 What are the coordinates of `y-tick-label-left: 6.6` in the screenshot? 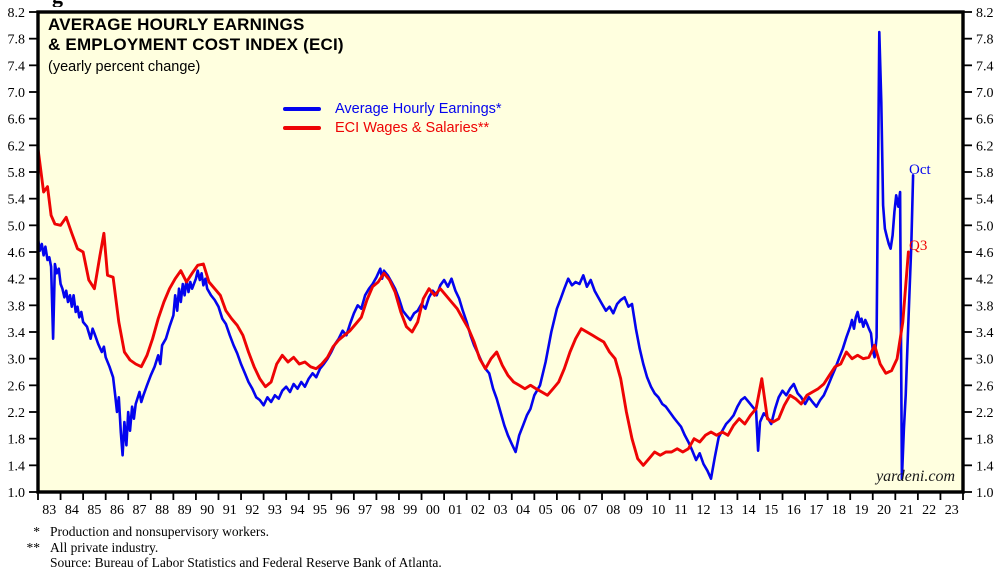 It's located at (17, 120).